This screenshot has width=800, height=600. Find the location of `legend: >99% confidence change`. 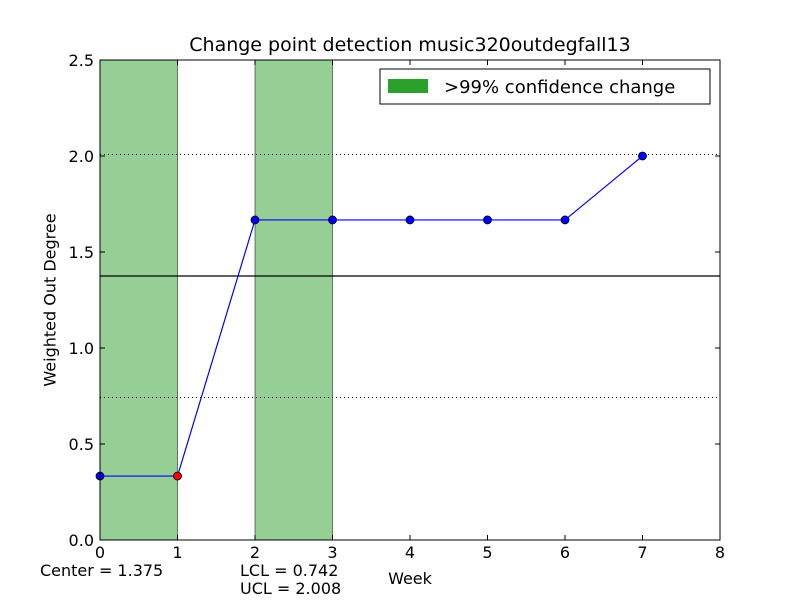

legend: >99% confidence change is located at coordinates (545, 86).